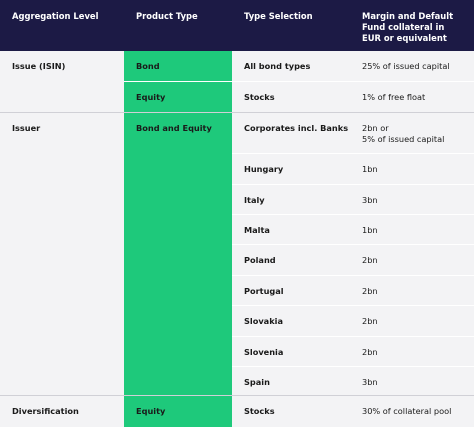 The height and width of the screenshot is (427, 474). What do you see at coordinates (178, 66) in the screenshot?
I see `product-cell-bond` at bounding box center [178, 66].